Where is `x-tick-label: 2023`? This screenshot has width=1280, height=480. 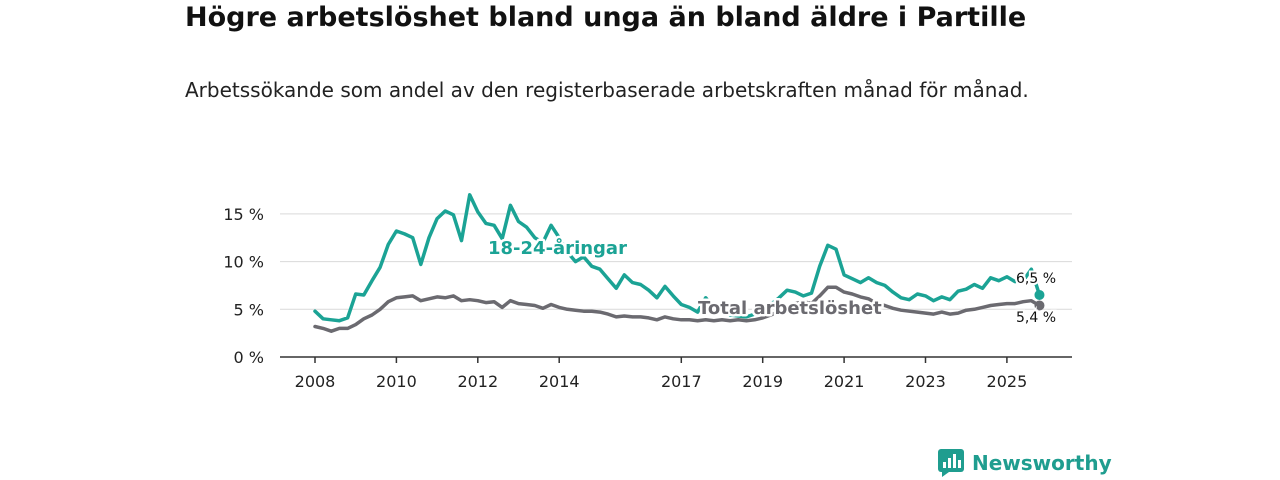
x-tick-label: 2023 is located at coordinates (925, 381).